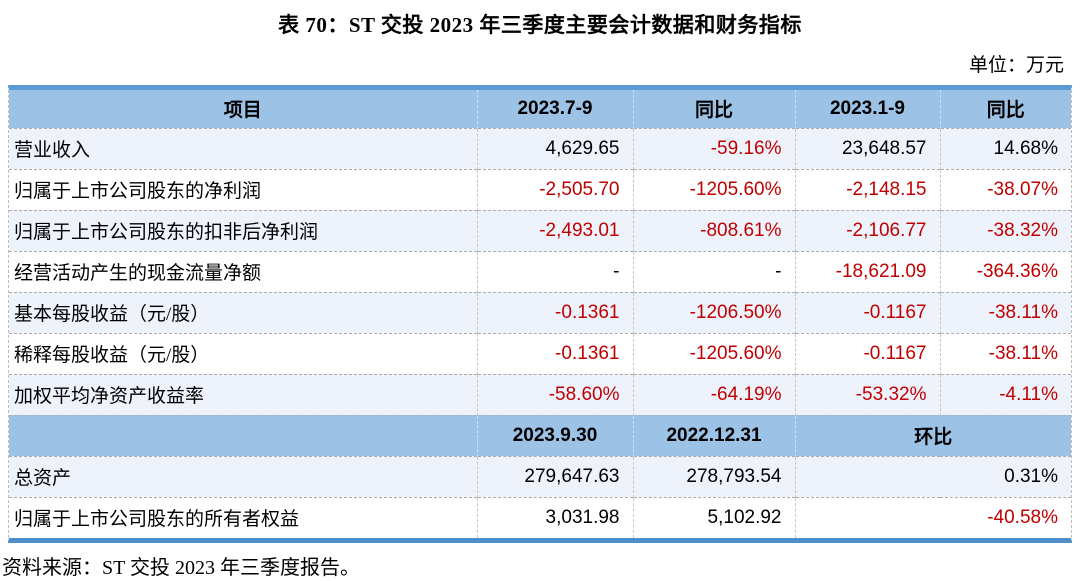 The width and height of the screenshot is (1080, 581). Describe the element at coordinates (1005, 189) in the screenshot. I see `value-cell: -38.07%` at that location.